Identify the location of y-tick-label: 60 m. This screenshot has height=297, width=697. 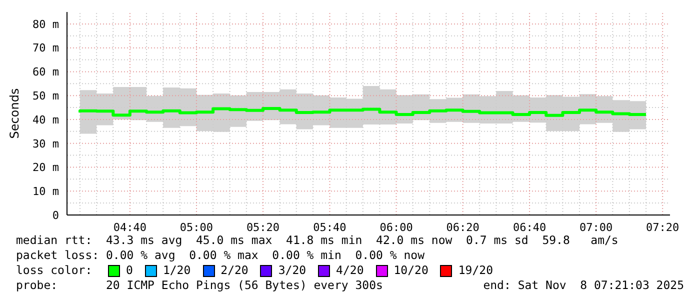
(46, 72).